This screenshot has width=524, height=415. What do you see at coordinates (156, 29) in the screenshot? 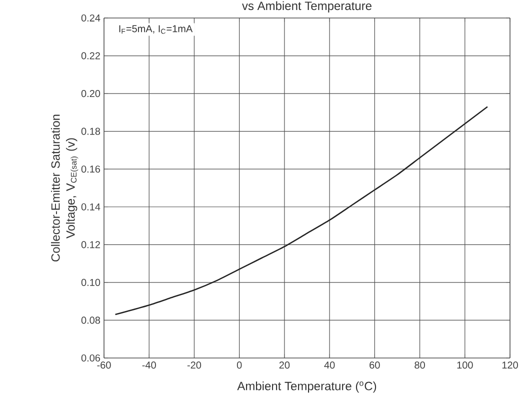
I see `annotation: I$_{F}$=5mA, I$_{C}$=1mA` at bounding box center [156, 29].